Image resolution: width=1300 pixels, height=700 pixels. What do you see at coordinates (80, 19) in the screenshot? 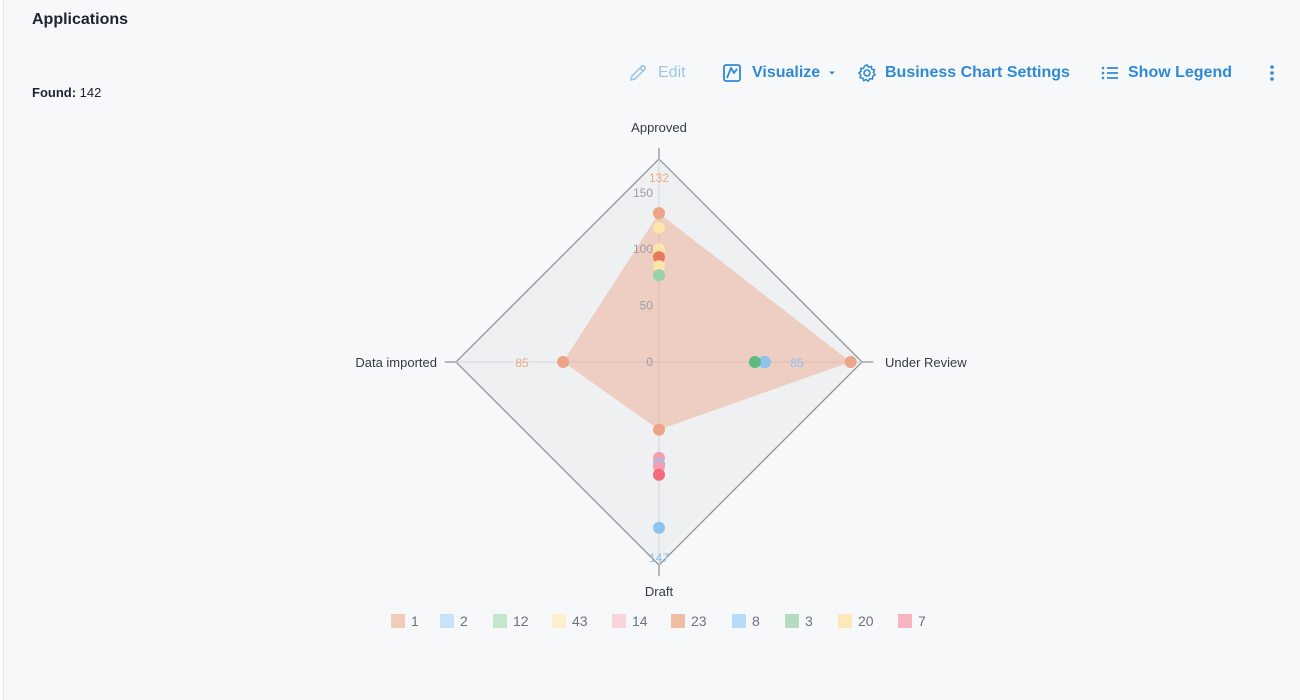
I see `page-title: Applications` at bounding box center [80, 19].